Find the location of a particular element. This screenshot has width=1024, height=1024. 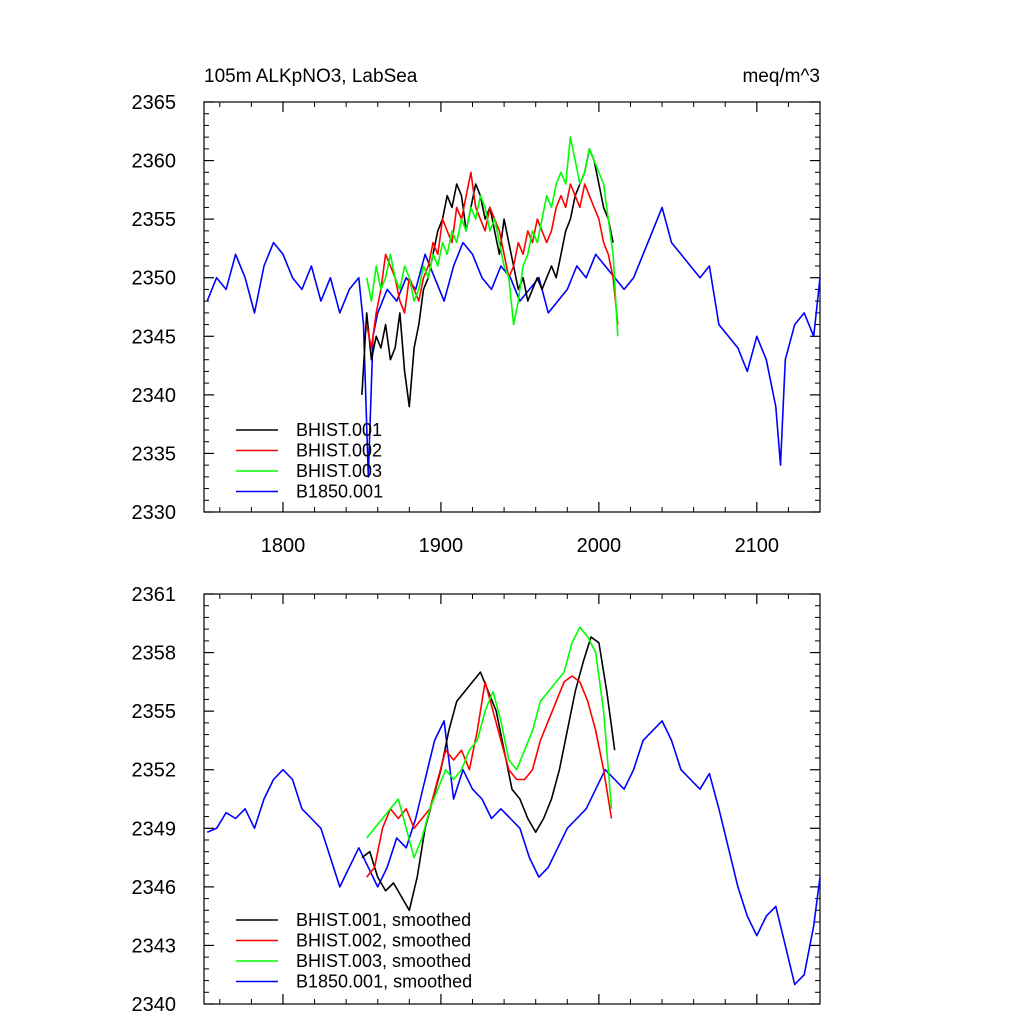

x-tick-label: 1900 is located at coordinates (441, 546).